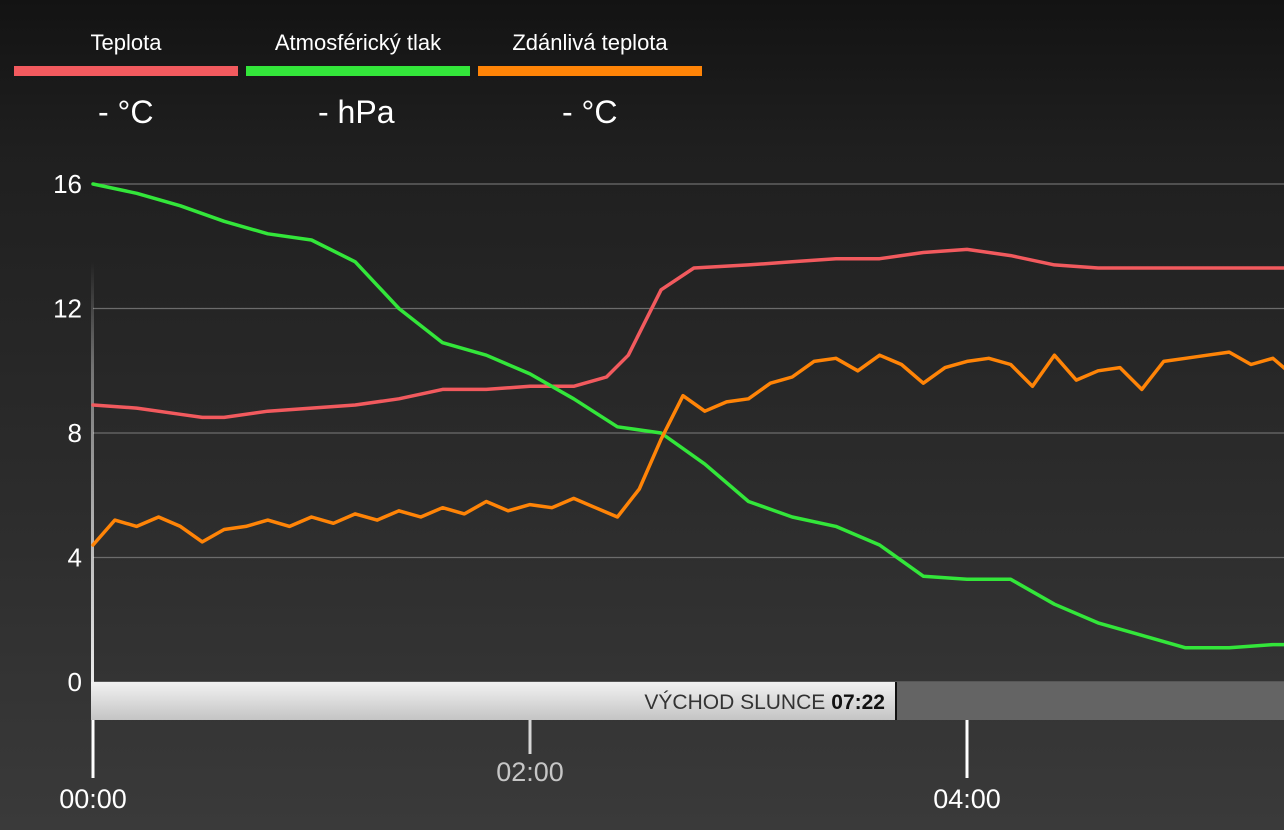  What do you see at coordinates (92, 472) in the screenshot?
I see `y-axis-line` at bounding box center [92, 472].